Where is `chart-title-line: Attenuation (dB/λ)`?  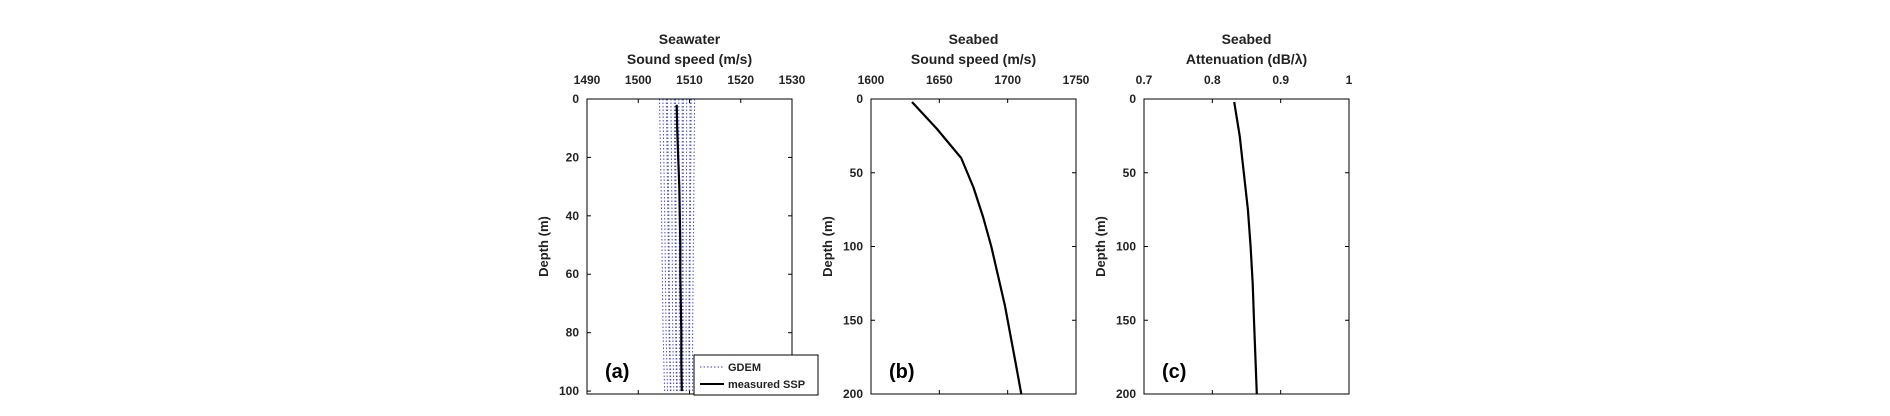
chart-title-line: Attenuation (dB/λ) is located at coordinates (1246, 59).